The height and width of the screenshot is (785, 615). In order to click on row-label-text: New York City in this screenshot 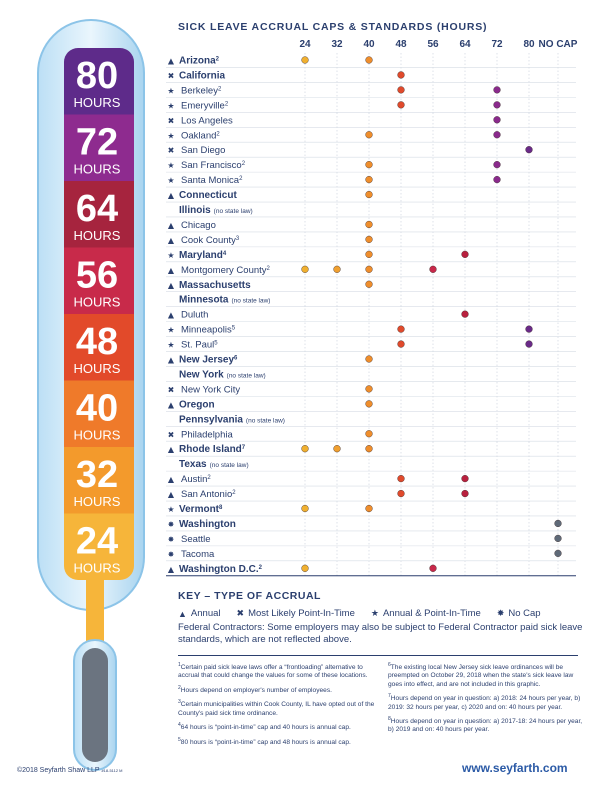, I will do `click(210, 389)`.